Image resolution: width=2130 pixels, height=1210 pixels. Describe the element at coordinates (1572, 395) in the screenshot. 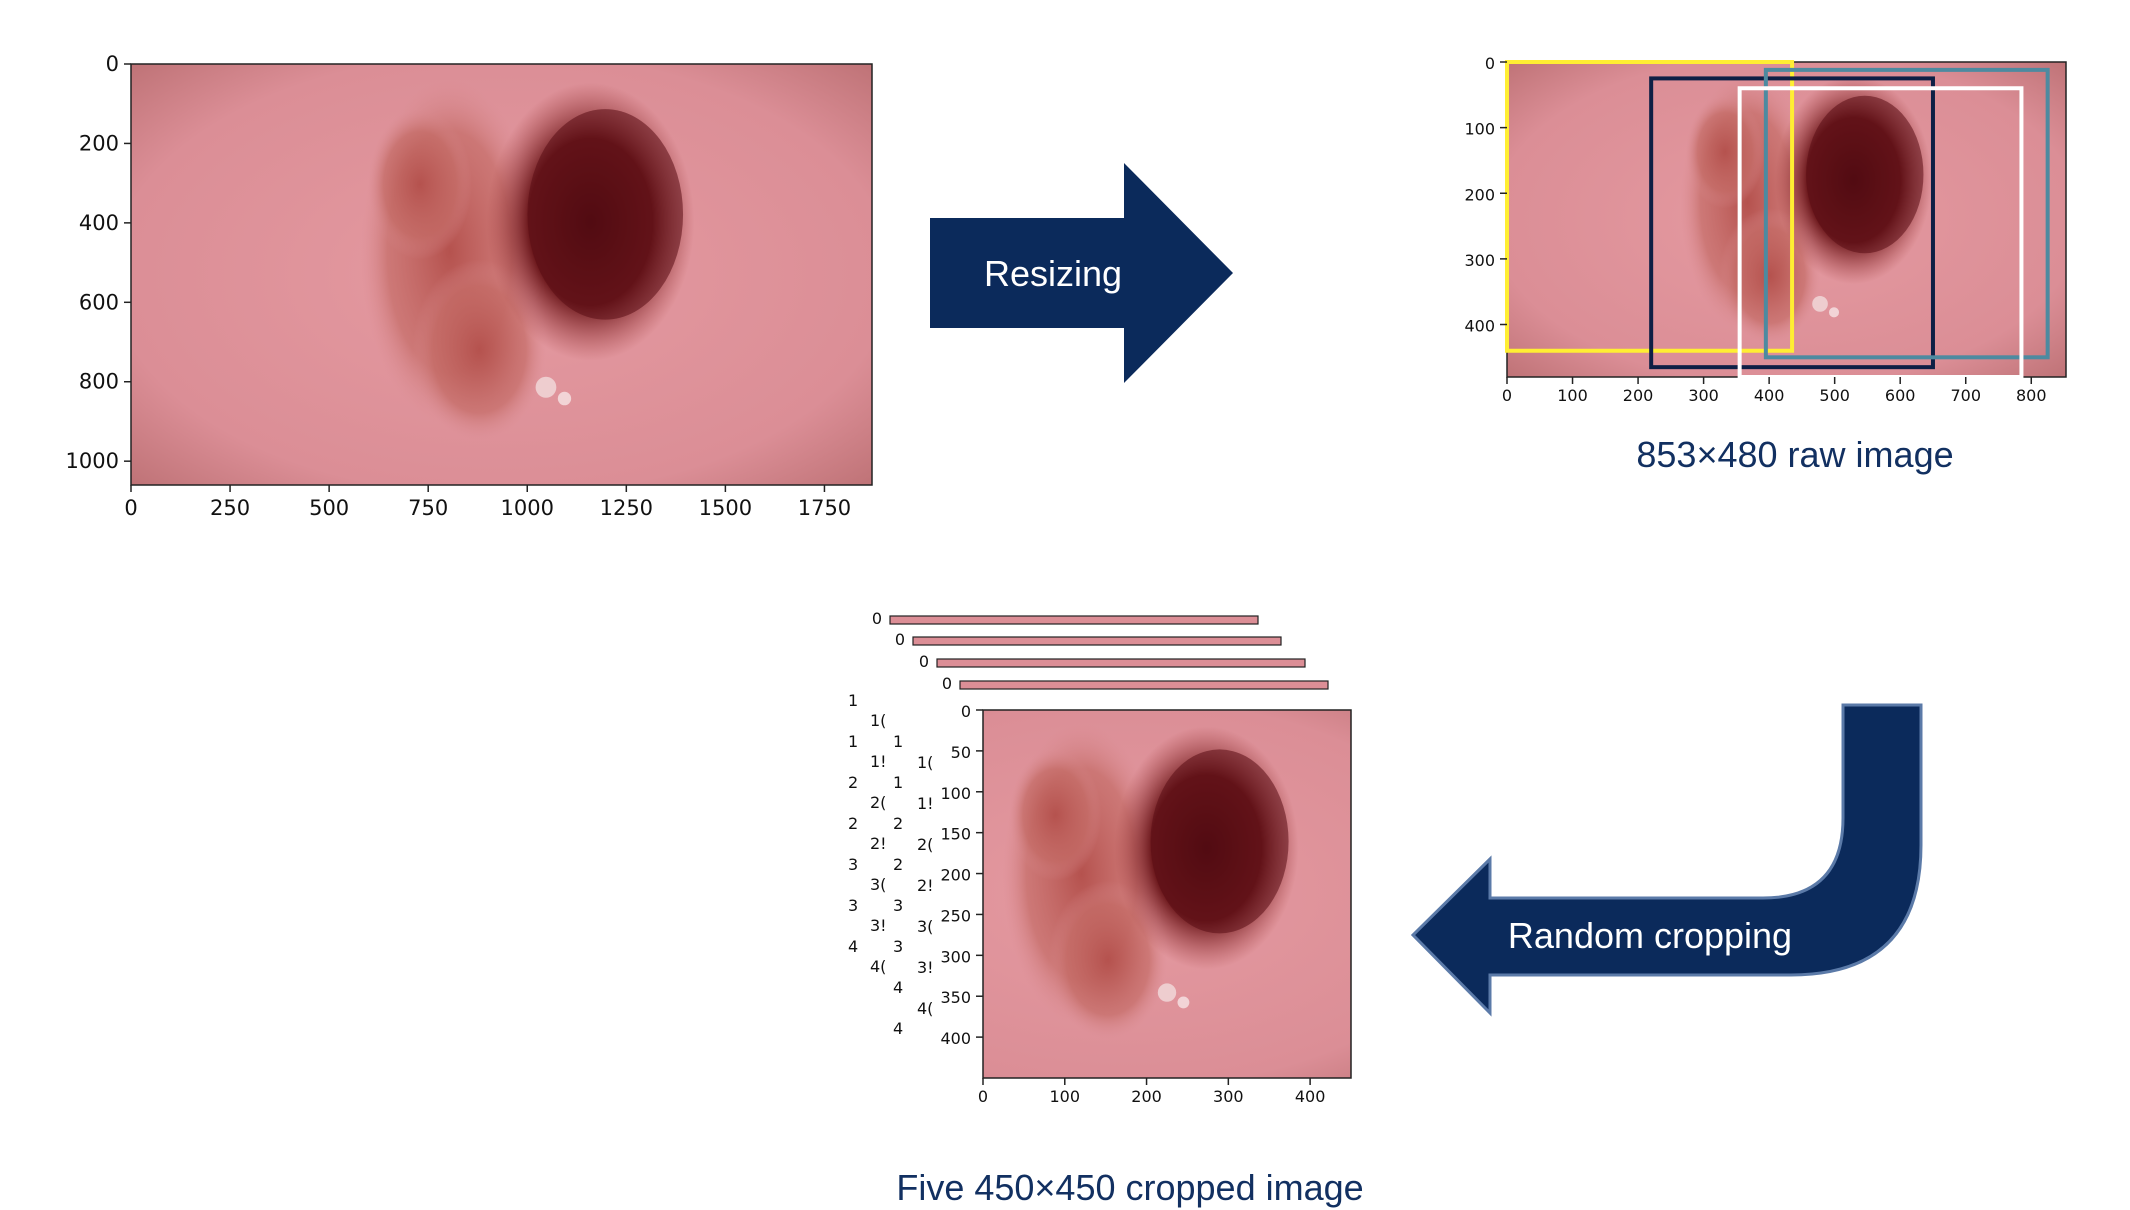

I see `resized-x-tick-label: 100` at that location.